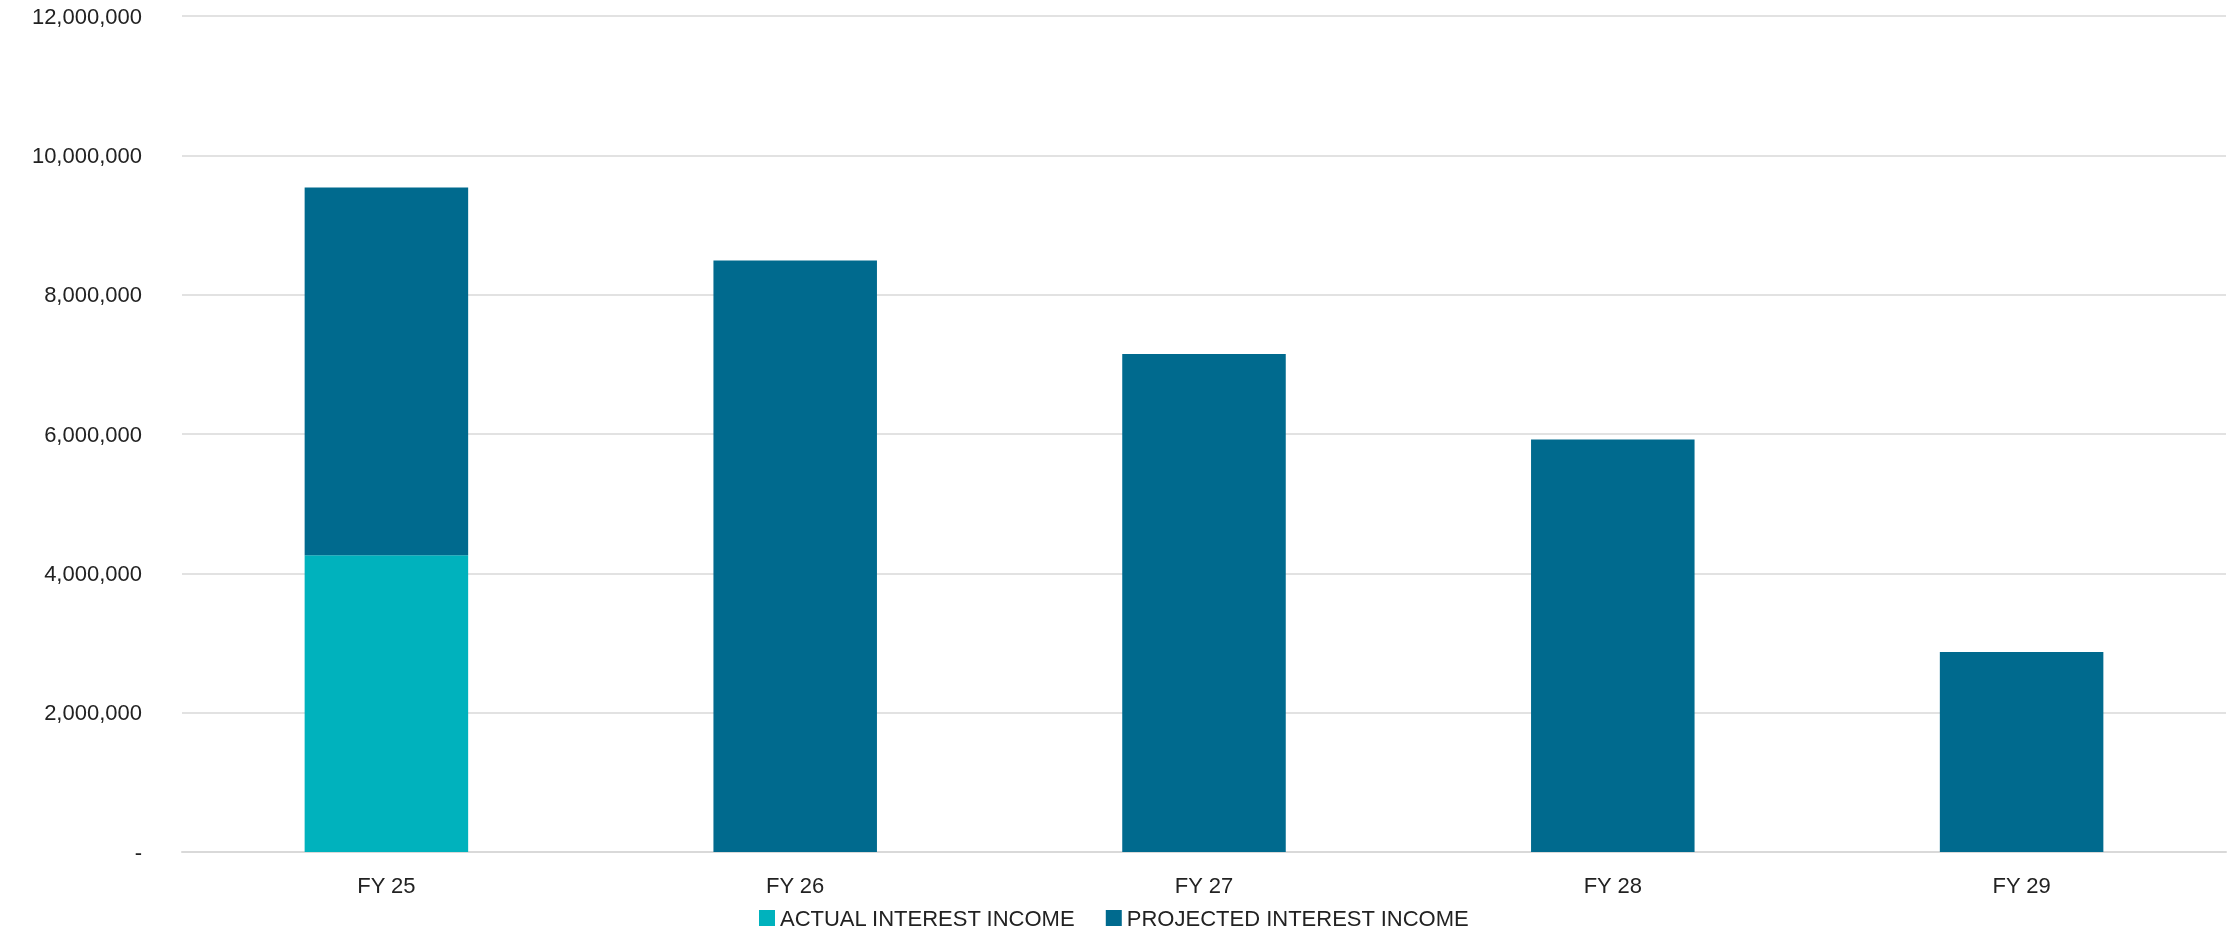 This screenshot has width=2228, height=944. What do you see at coordinates (86, 155) in the screenshot?
I see `y-tick-label: 10,000,000` at bounding box center [86, 155].